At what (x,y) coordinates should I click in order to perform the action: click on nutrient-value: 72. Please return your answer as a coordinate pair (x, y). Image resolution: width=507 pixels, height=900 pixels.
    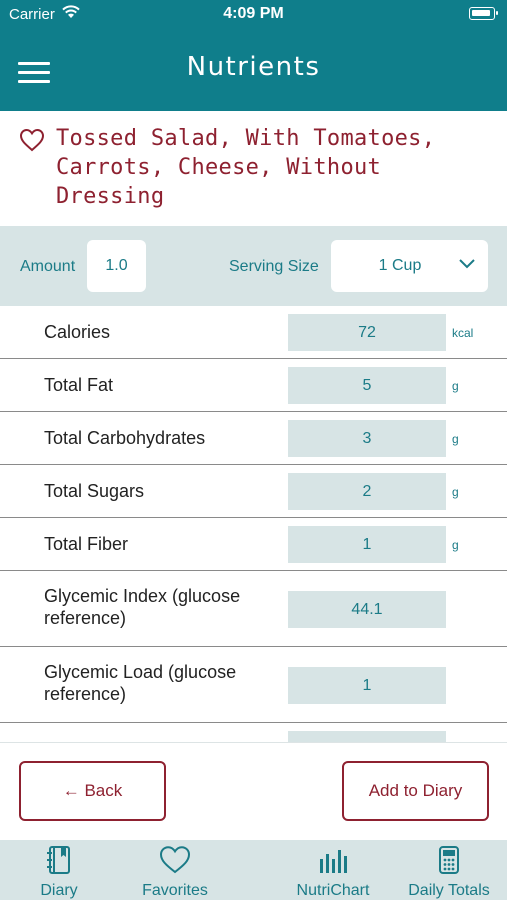
    Looking at the image, I should click on (367, 332).